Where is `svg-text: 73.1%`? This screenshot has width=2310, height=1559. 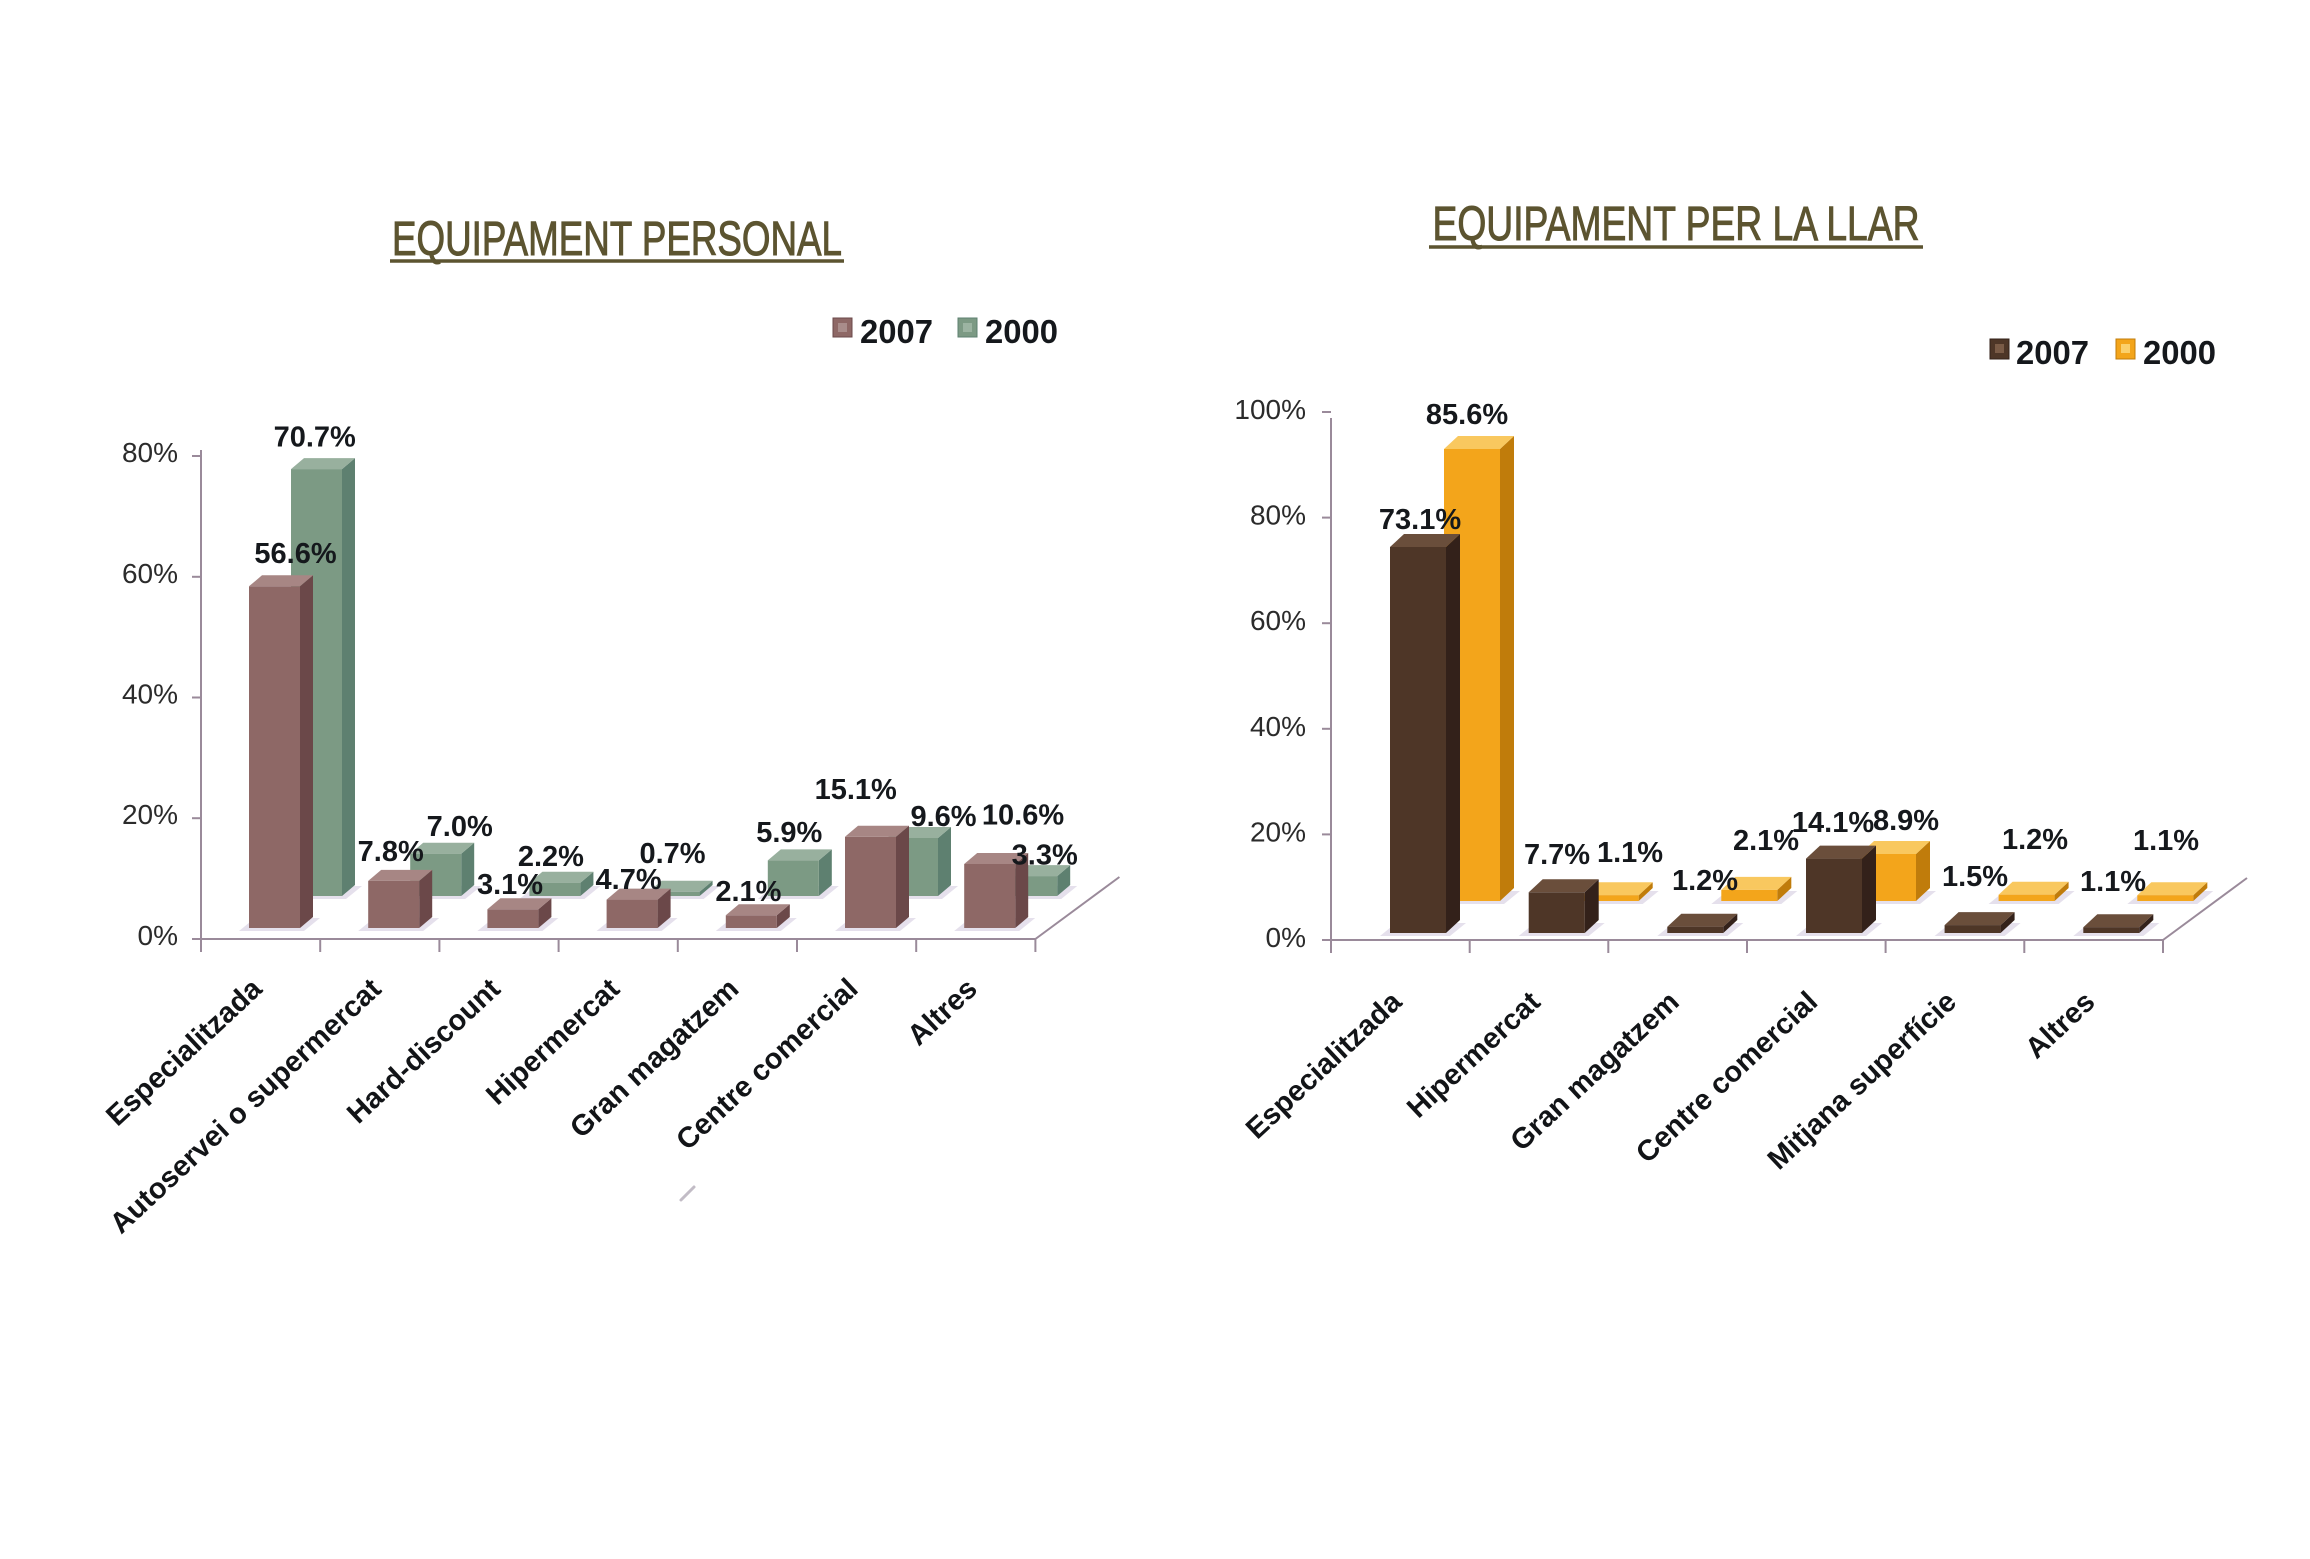 svg-text: 73.1% is located at coordinates (1420, 520).